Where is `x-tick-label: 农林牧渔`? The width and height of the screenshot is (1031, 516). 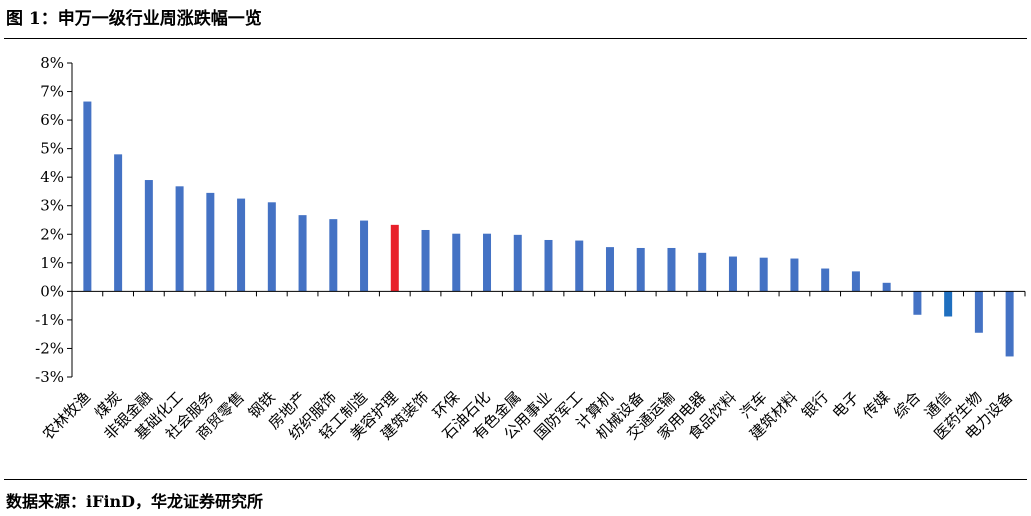 x-tick-label: 农林牧渔 is located at coordinates (66, 415).